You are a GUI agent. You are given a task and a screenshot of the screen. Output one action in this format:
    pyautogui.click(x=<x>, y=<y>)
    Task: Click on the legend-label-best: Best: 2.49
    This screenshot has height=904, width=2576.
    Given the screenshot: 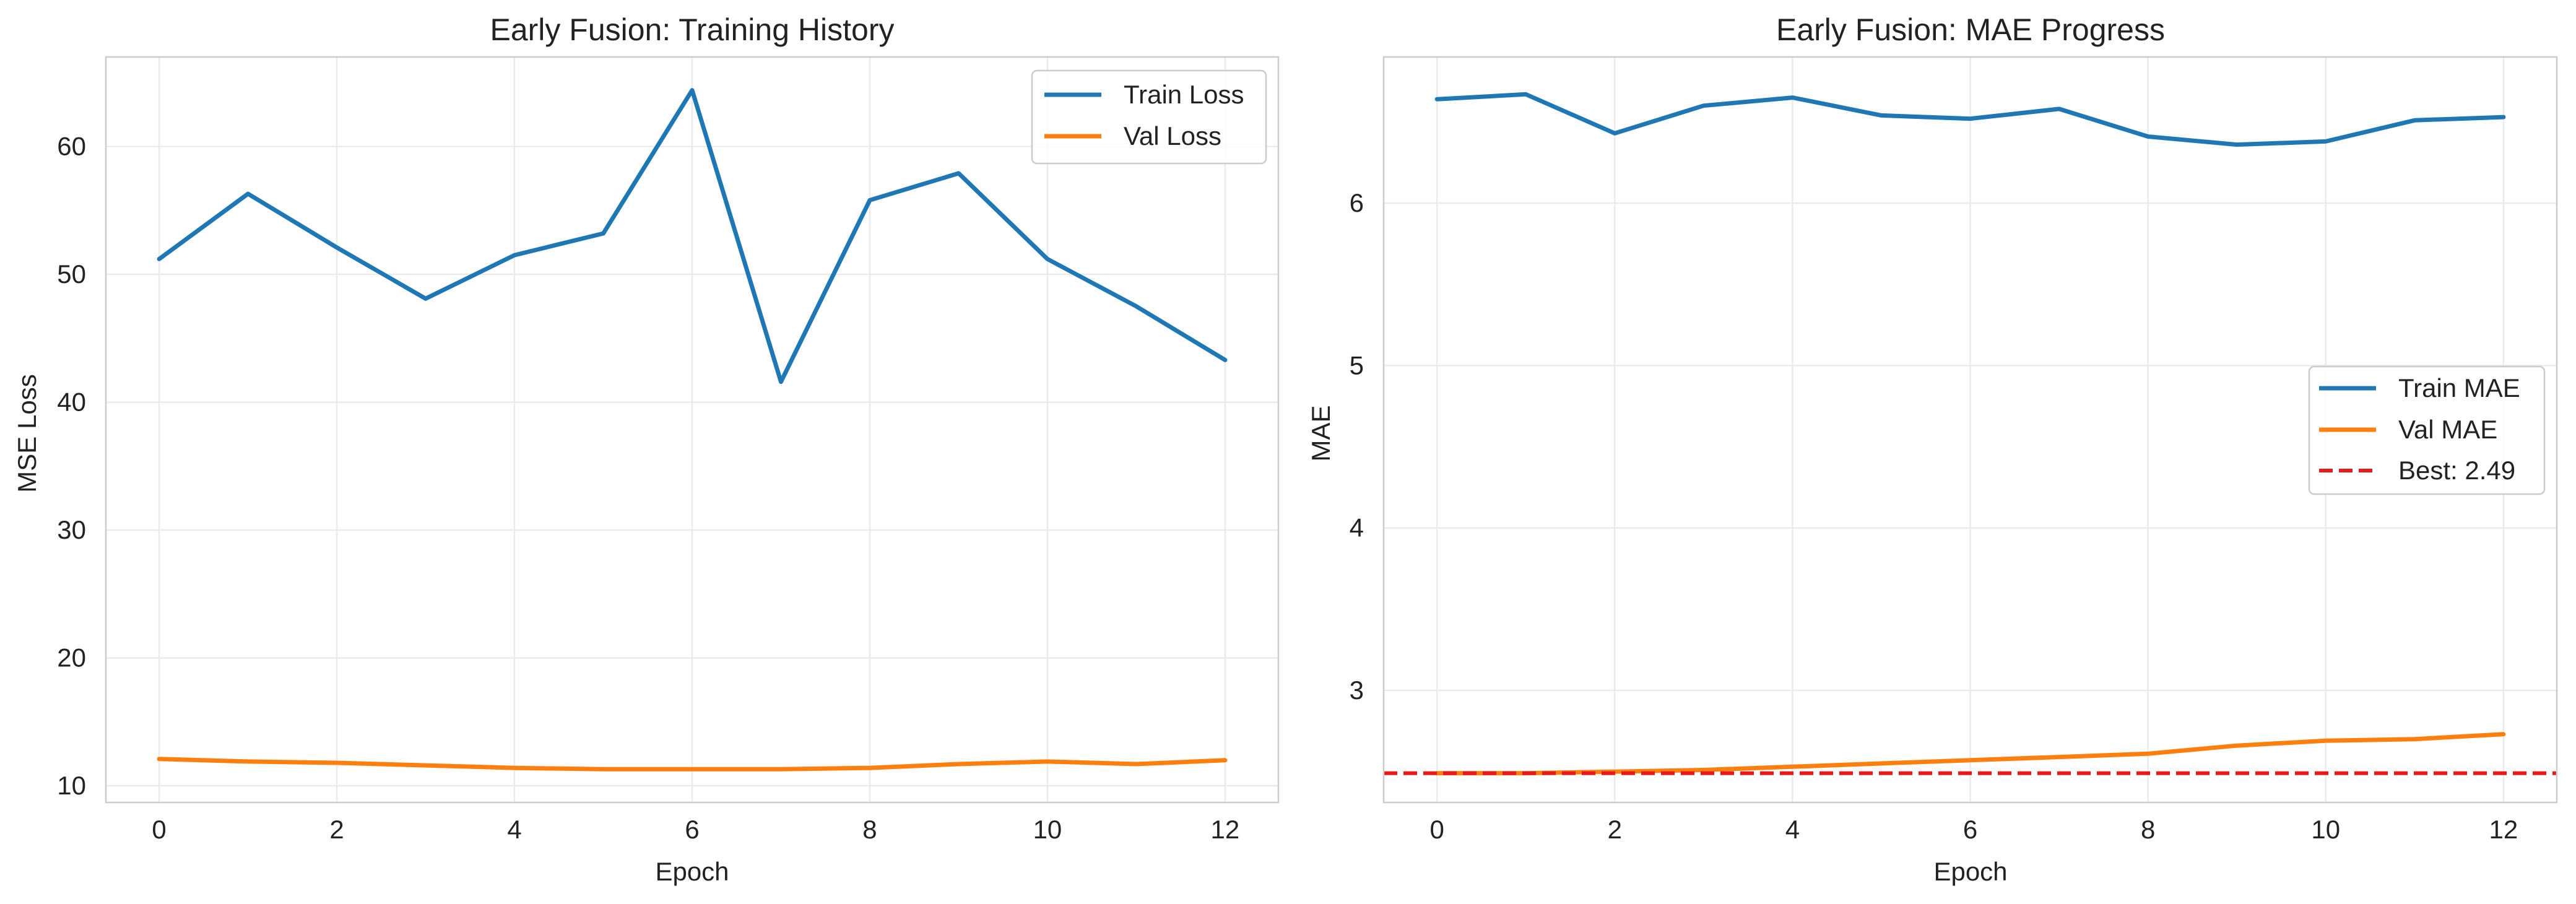 What is the action you would take?
    pyautogui.click(x=2456, y=470)
    